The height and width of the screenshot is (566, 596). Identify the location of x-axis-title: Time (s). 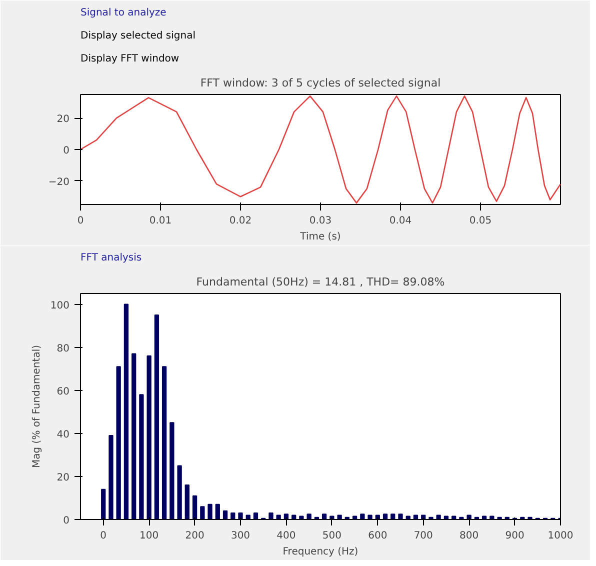
(320, 237).